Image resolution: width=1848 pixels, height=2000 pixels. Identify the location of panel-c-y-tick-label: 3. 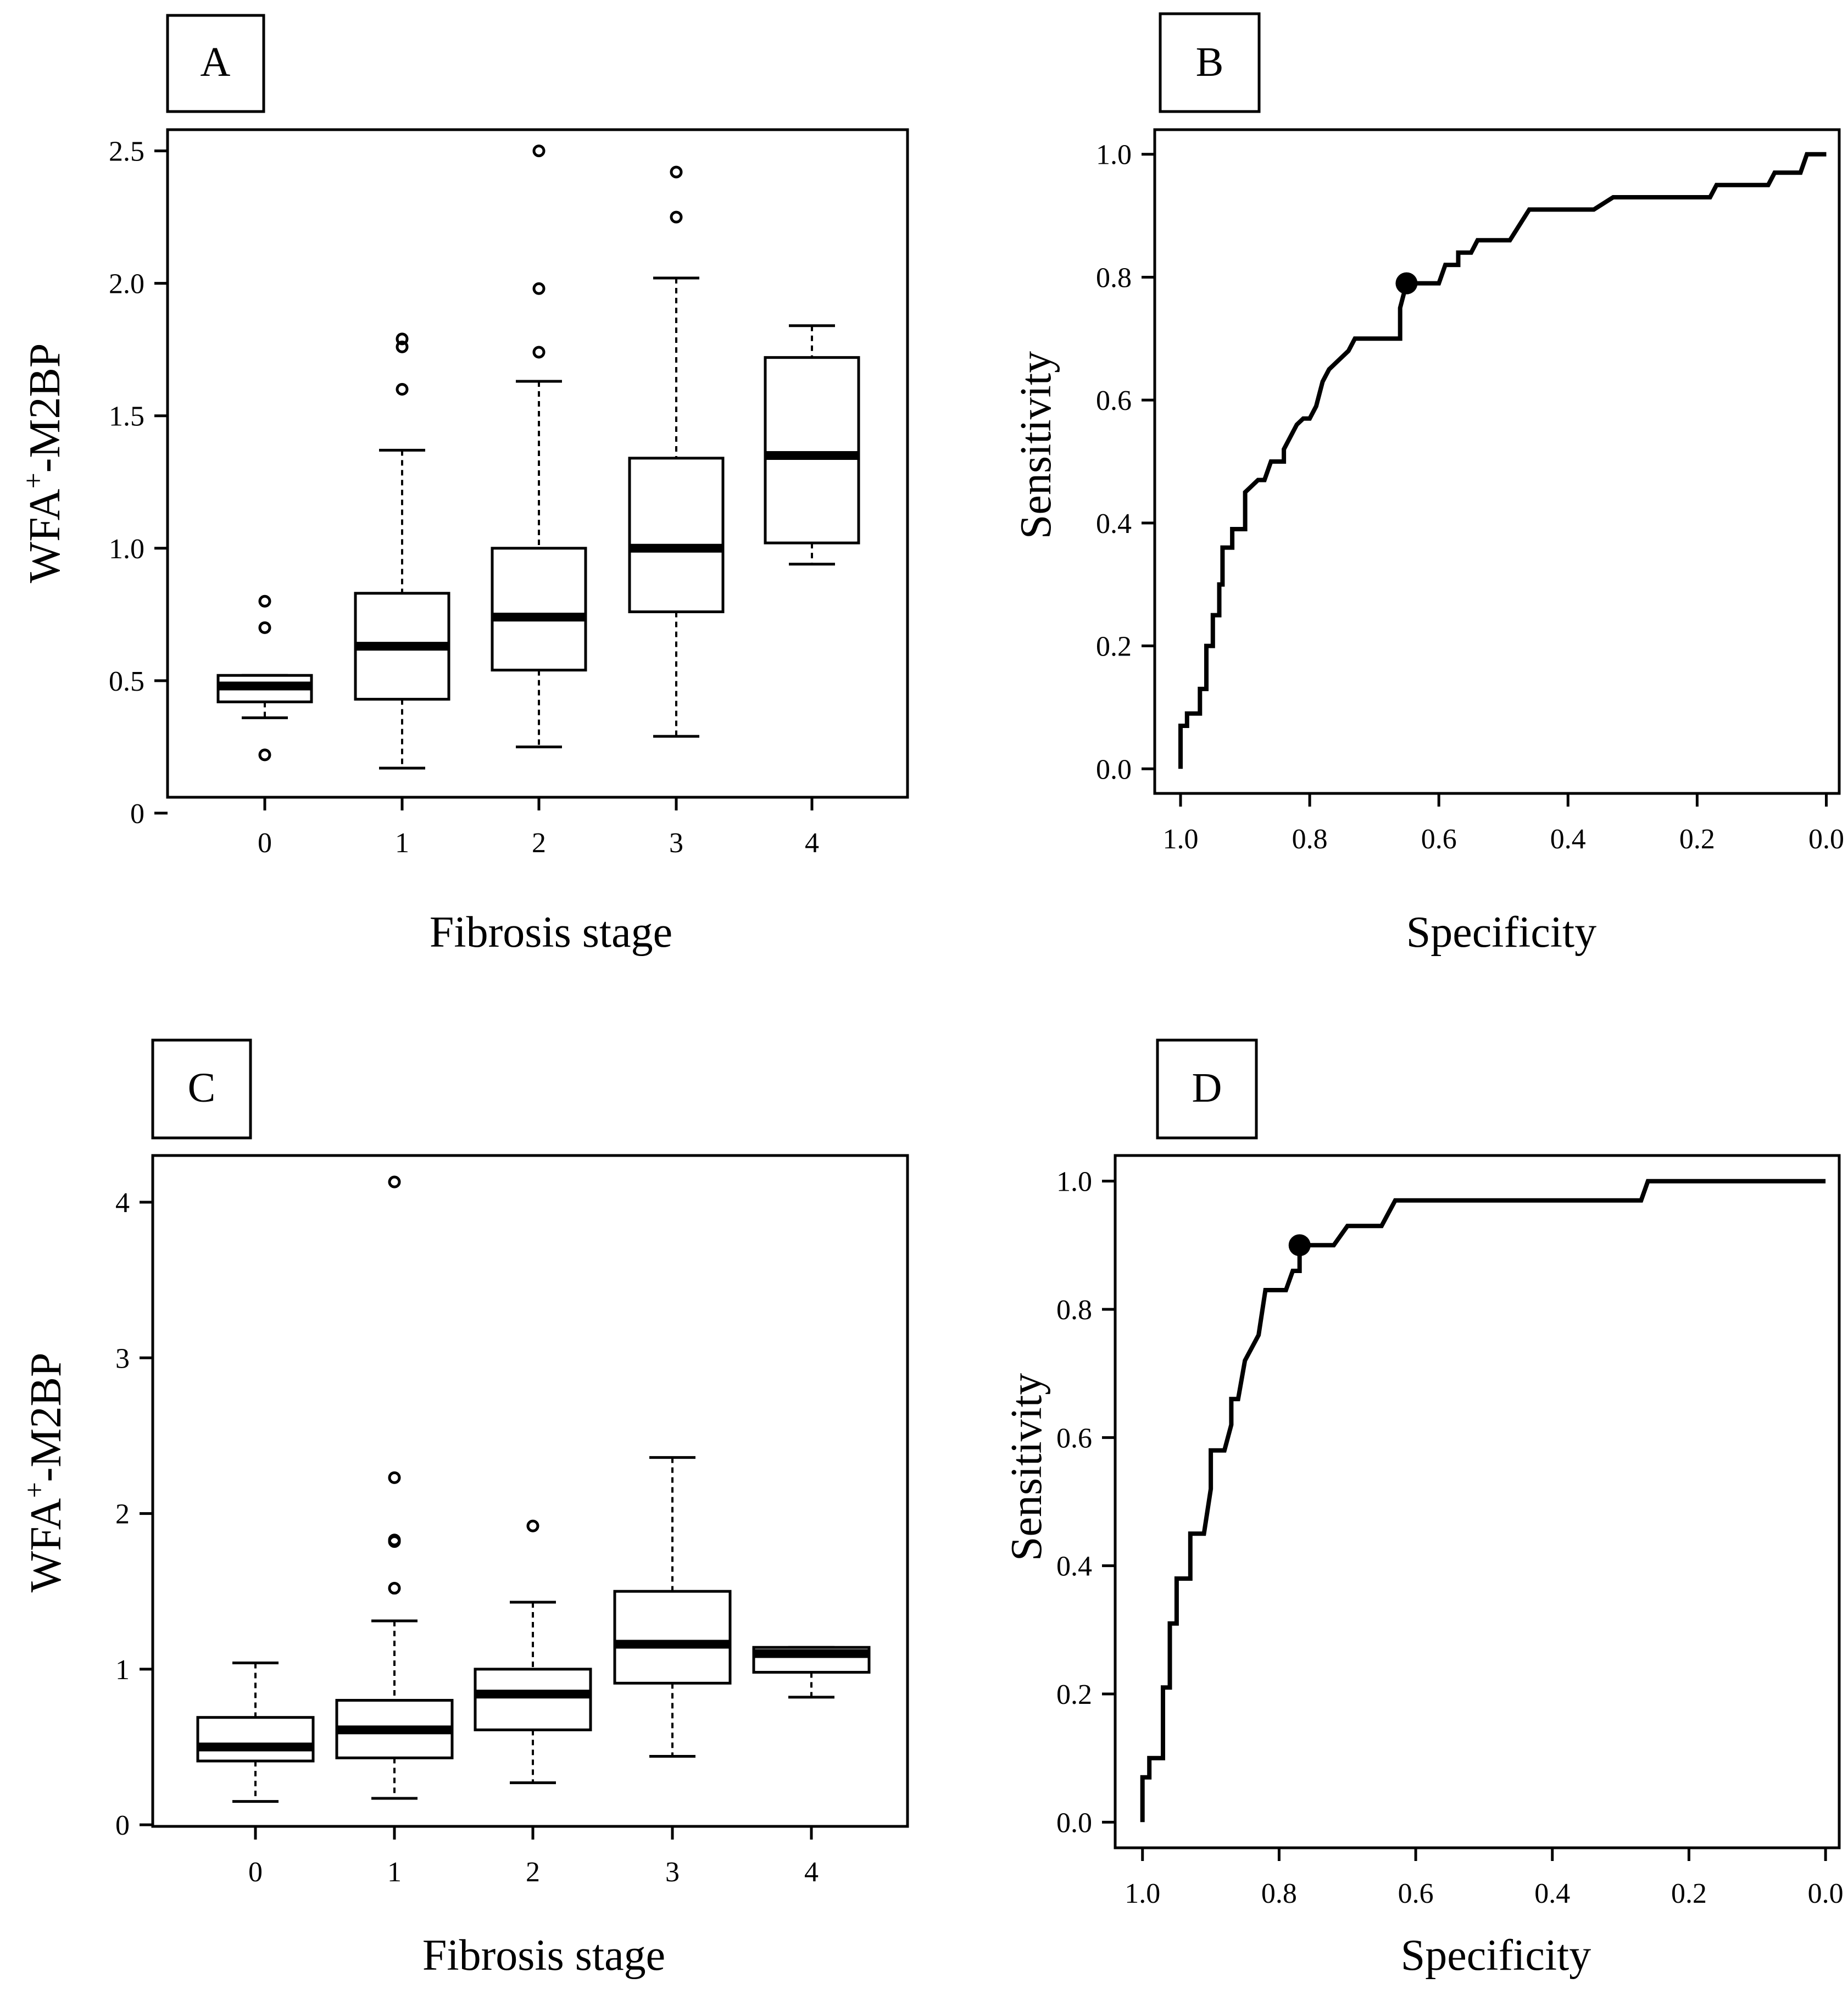
(123, 1359).